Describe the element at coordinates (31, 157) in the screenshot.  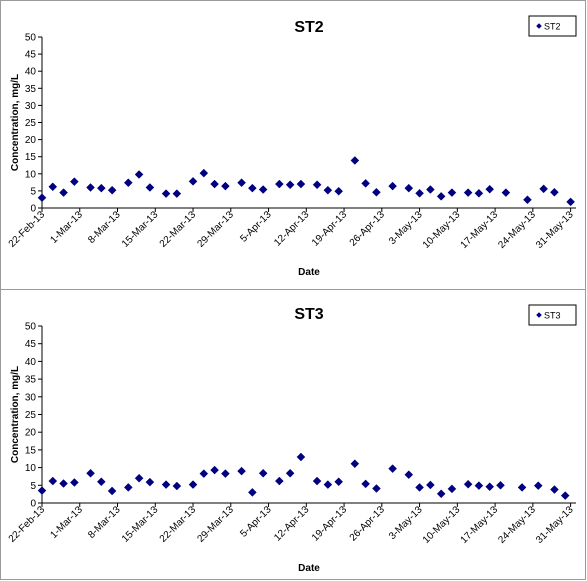
I see `y-tick-label: 15` at that location.